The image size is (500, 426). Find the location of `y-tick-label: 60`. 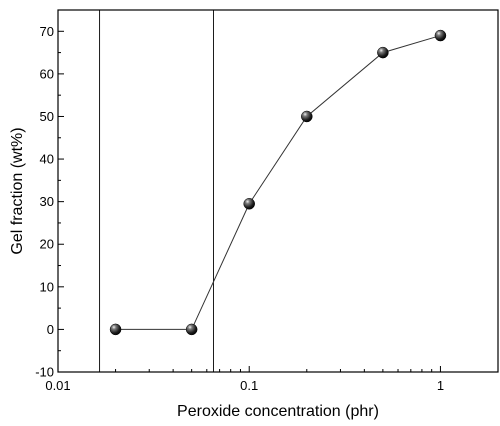

y-tick-label: 60 is located at coordinates (47, 73).